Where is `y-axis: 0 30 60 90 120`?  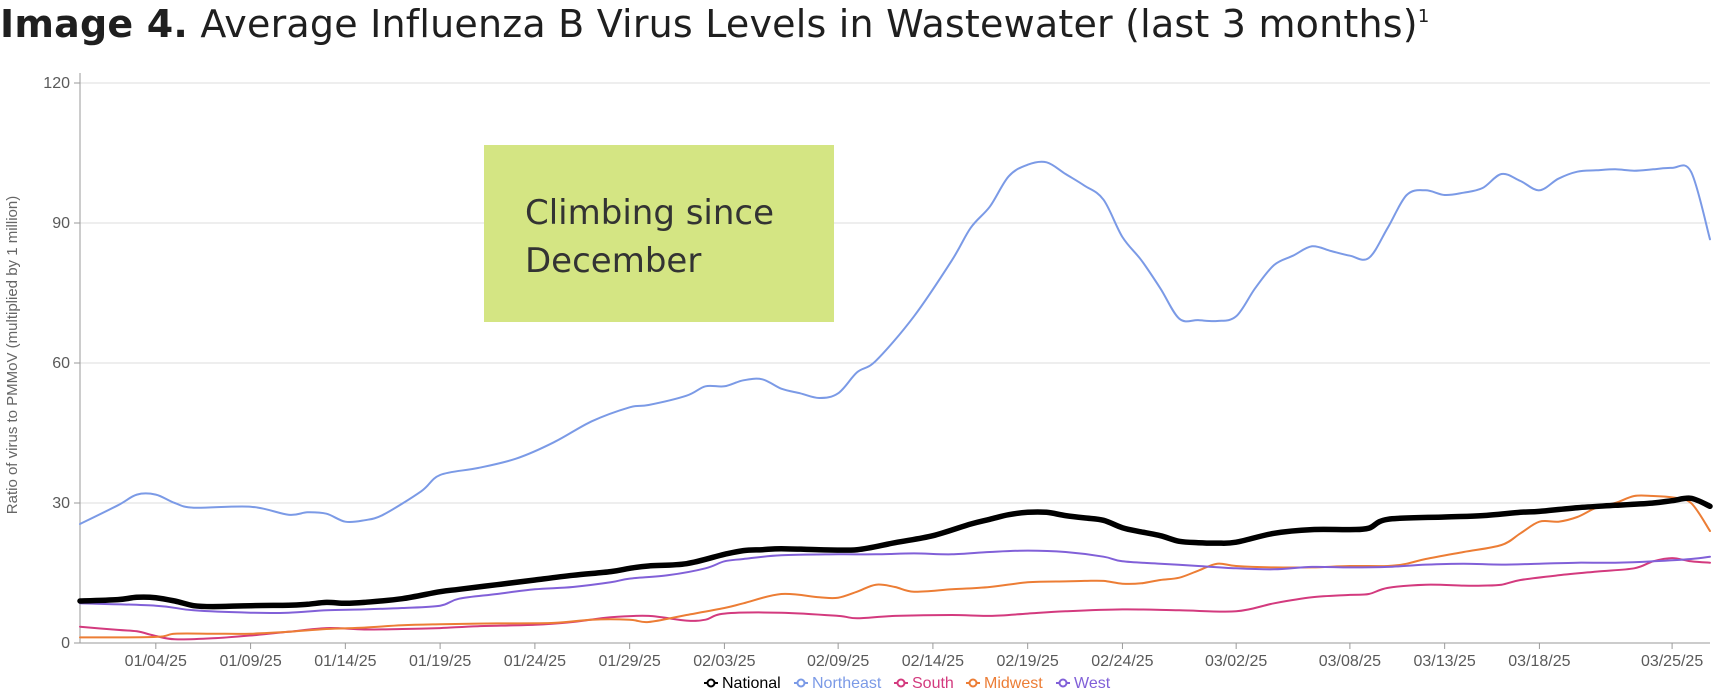
y-axis: 0 30 60 90 120 is located at coordinates (62, 362).